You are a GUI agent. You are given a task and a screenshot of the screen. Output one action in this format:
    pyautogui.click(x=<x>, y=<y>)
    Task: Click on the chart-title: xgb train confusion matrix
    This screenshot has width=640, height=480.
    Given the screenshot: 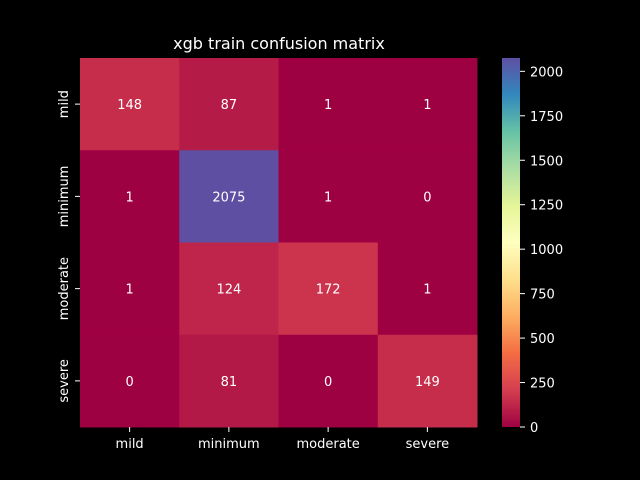 What is the action you would take?
    pyautogui.click(x=279, y=43)
    